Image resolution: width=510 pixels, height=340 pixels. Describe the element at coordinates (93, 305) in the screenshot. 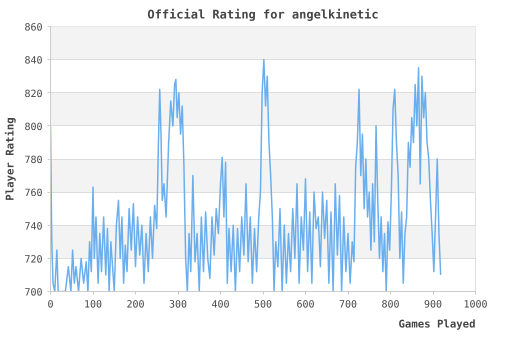

I see `x-tick-label: 100` at that location.